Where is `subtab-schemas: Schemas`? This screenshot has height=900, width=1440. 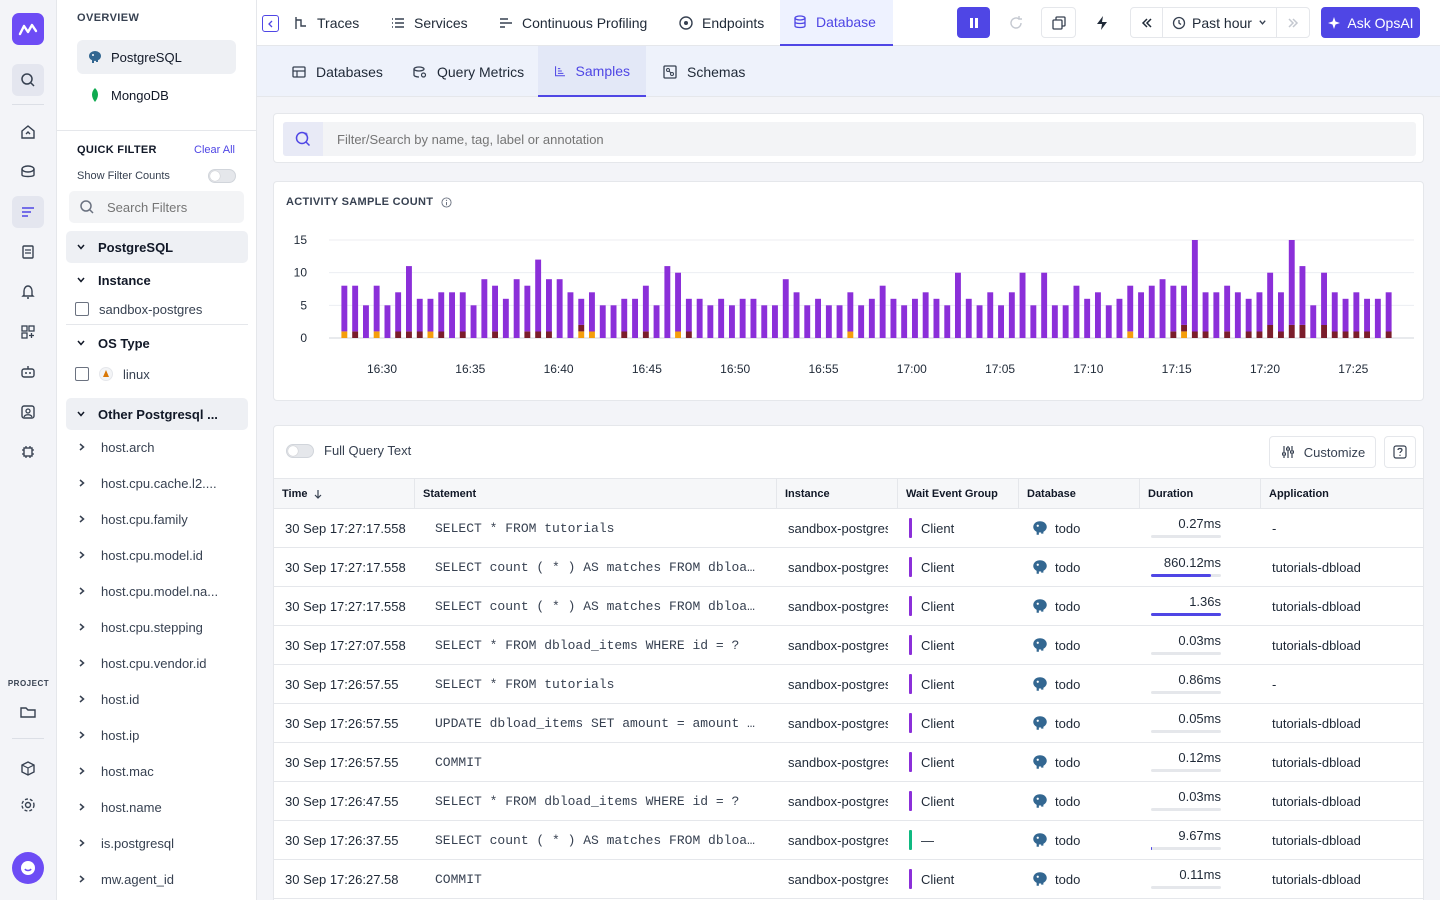 subtab-schemas: Schemas is located at coordinates (703, 71).